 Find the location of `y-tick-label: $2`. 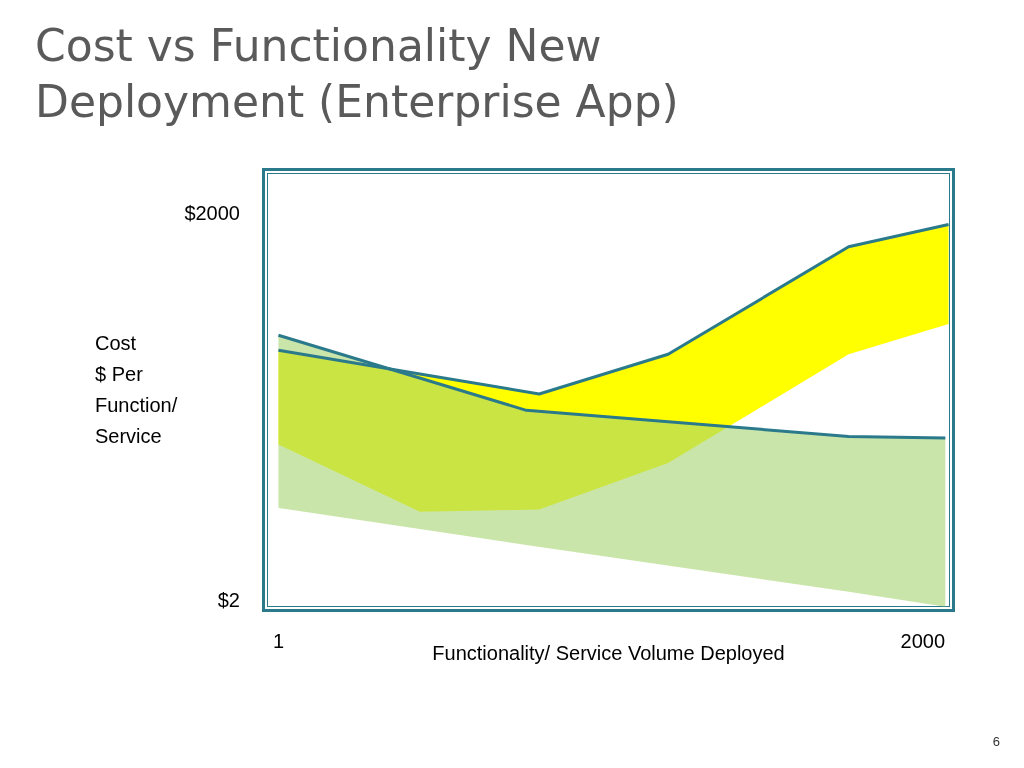

y-tick-label: $2 is located at coordinates (228, 599).